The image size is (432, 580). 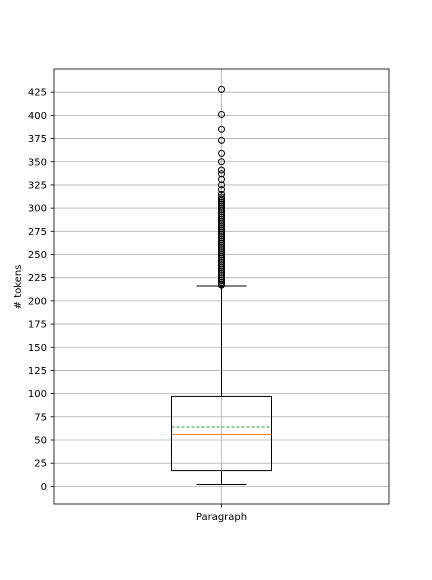 I want to click on x-axis-ticks: Paragraph, so click(x=221, y=513).